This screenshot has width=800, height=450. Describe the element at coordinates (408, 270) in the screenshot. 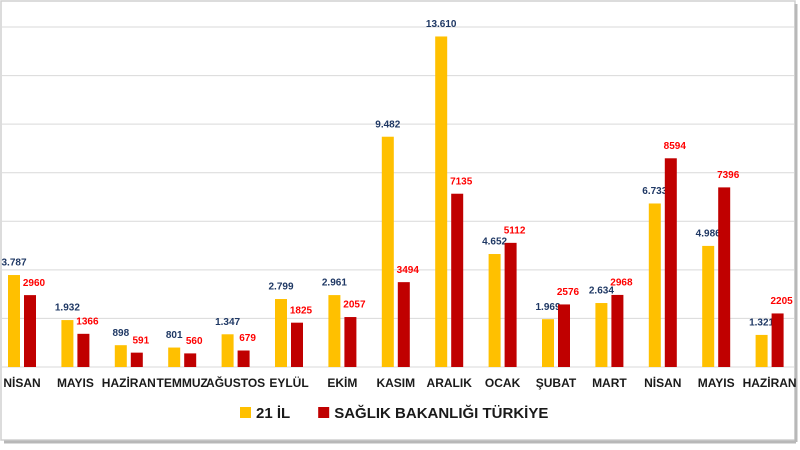

I see `value-label: 3494` at that location.